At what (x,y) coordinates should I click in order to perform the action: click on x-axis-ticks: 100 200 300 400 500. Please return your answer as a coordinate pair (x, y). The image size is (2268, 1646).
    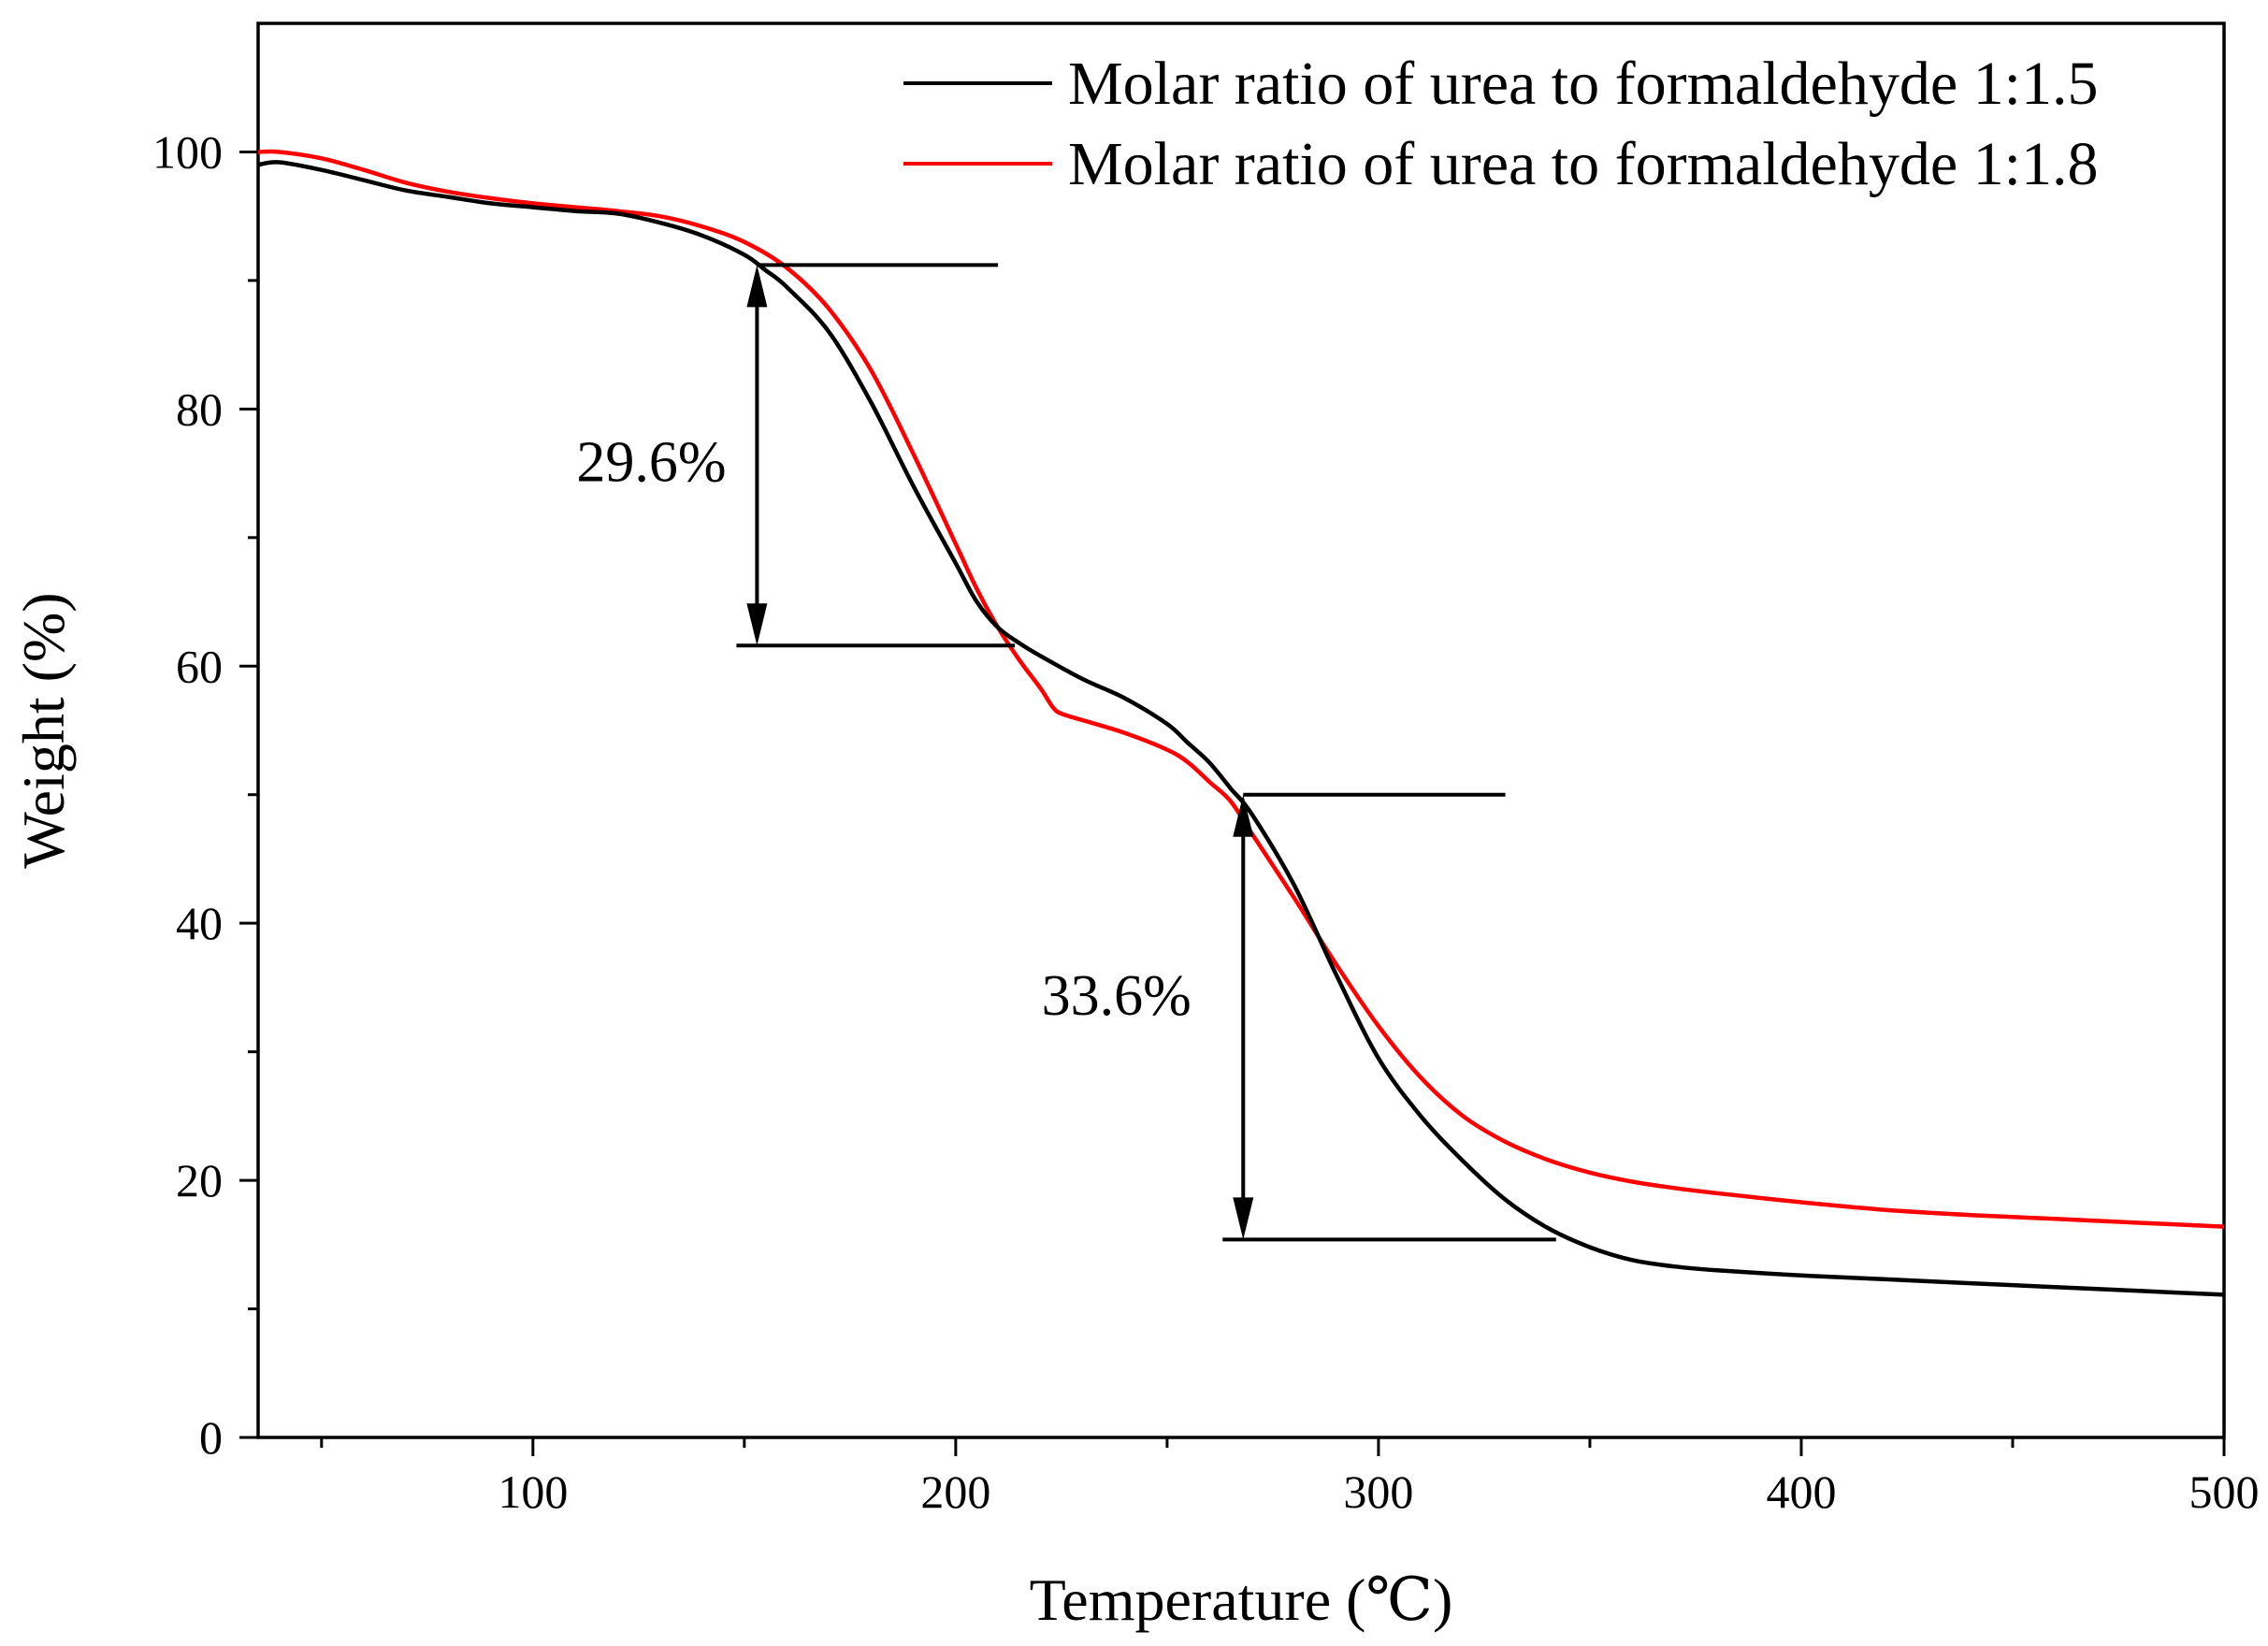
    Looking at the image, I should click on (1290, 1477).